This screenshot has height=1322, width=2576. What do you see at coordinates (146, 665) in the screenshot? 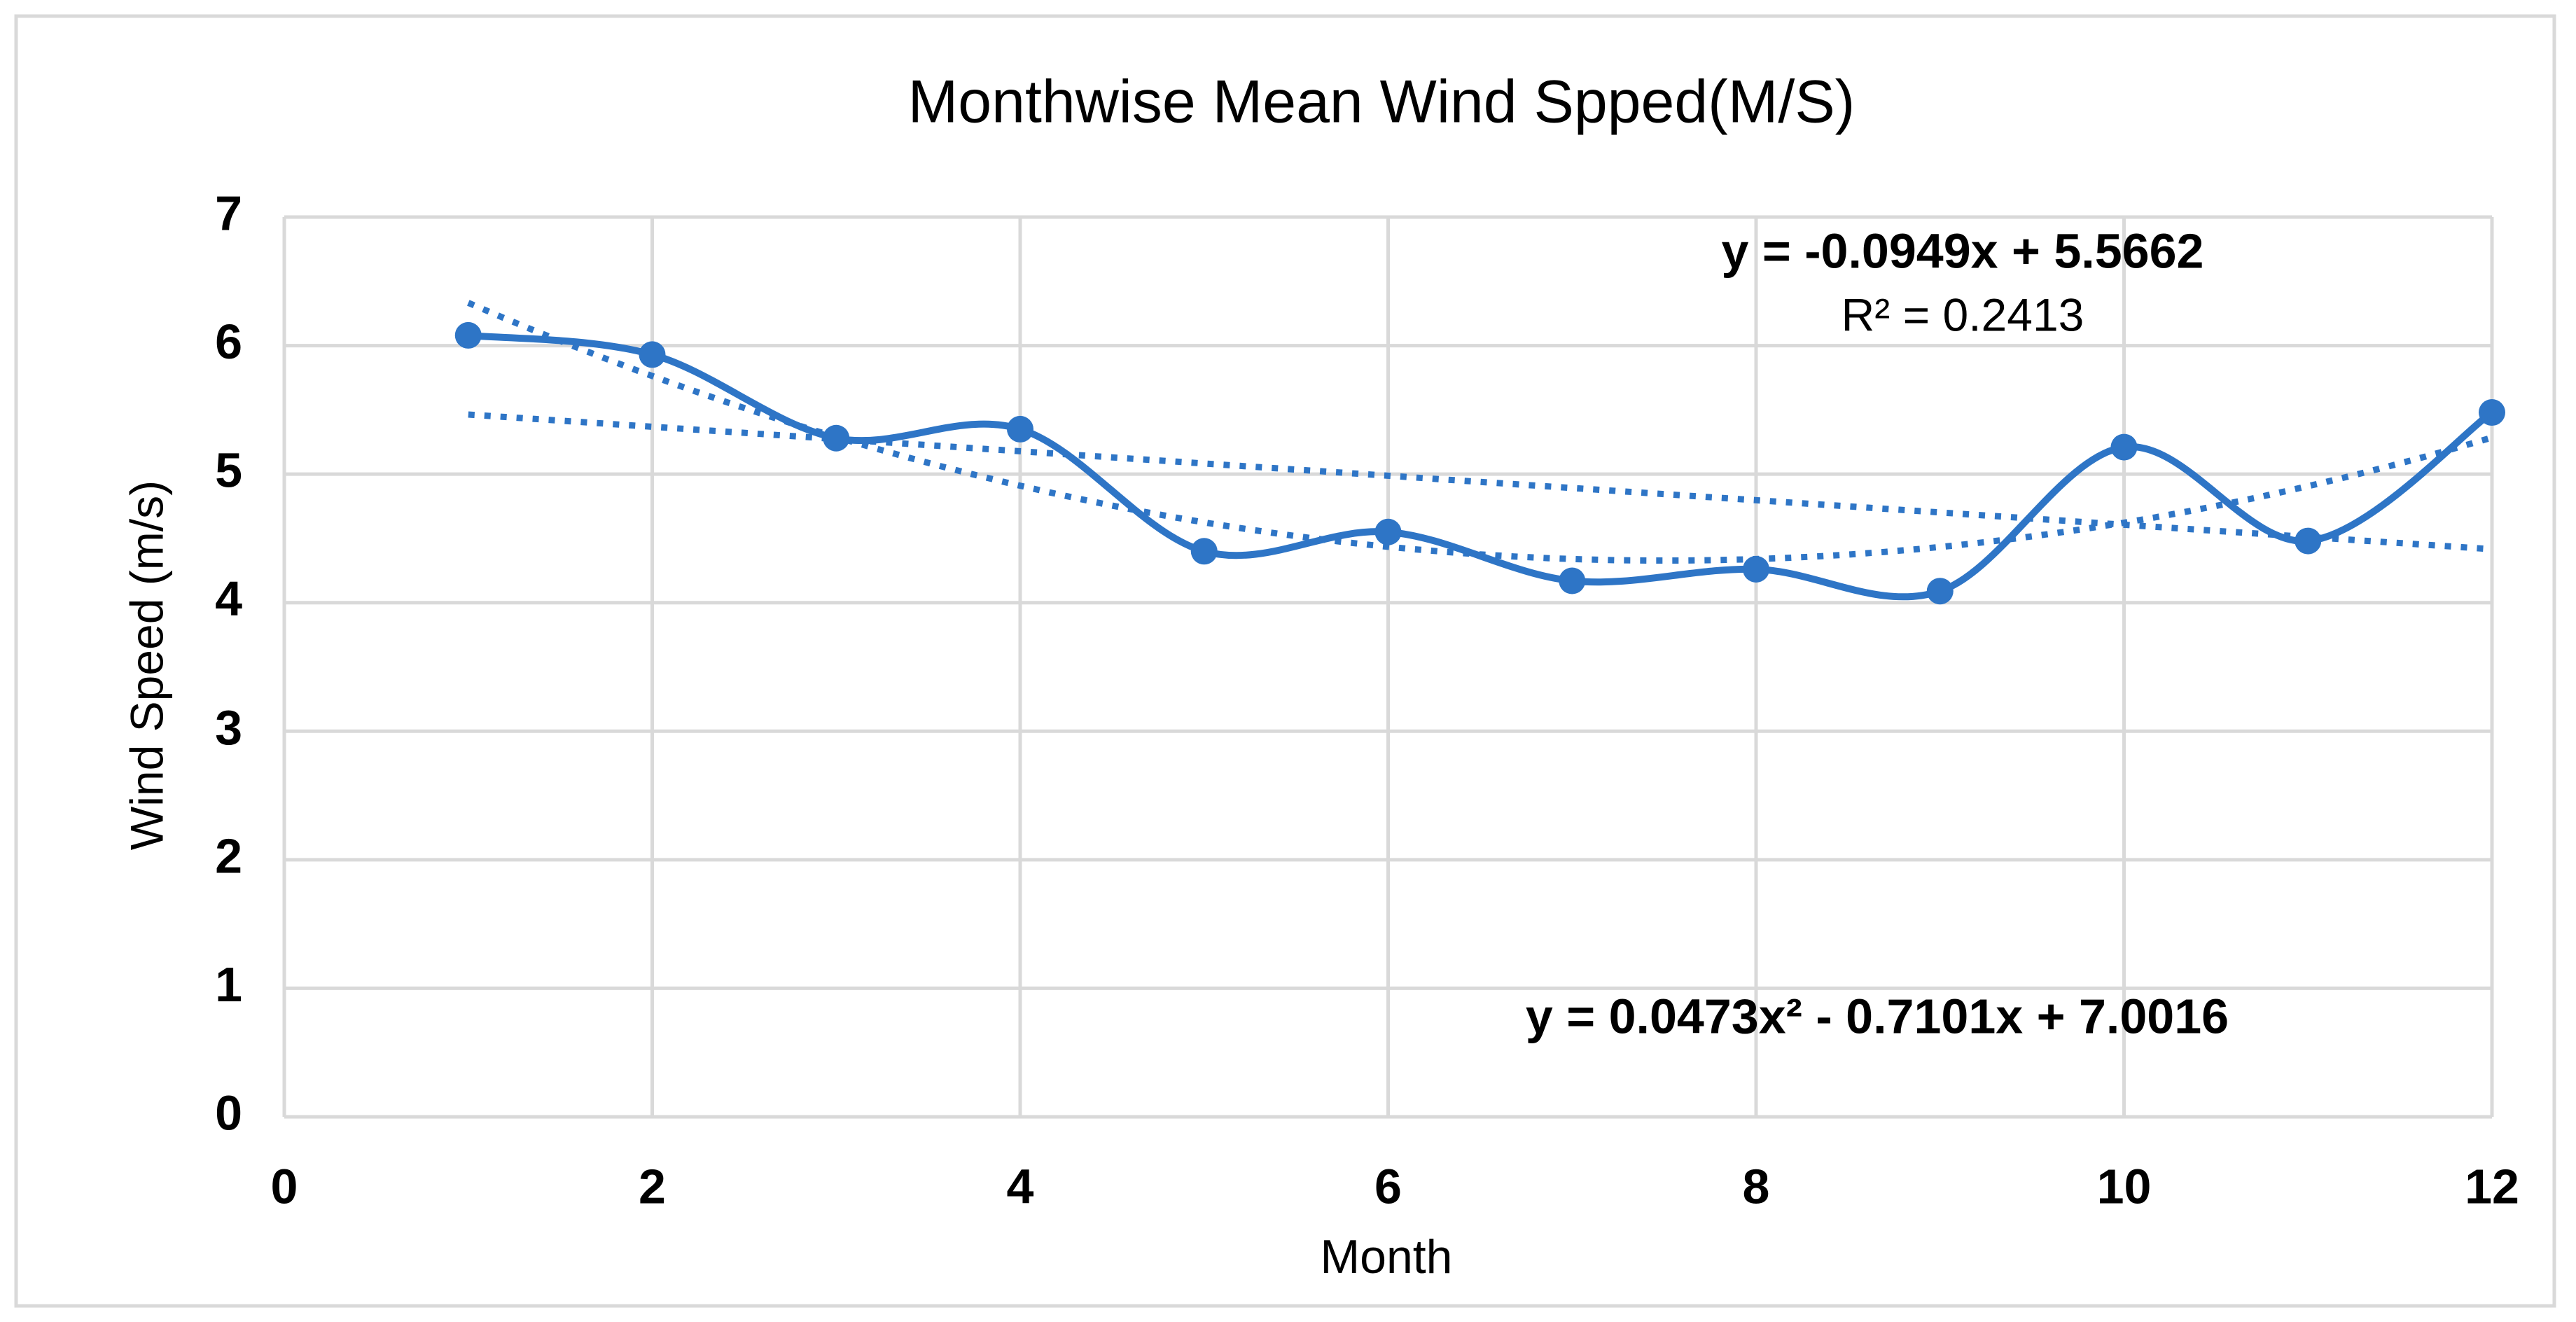
I see `y-axis-title: Wind Speed (m/s)` at bounding box center [146, 665].